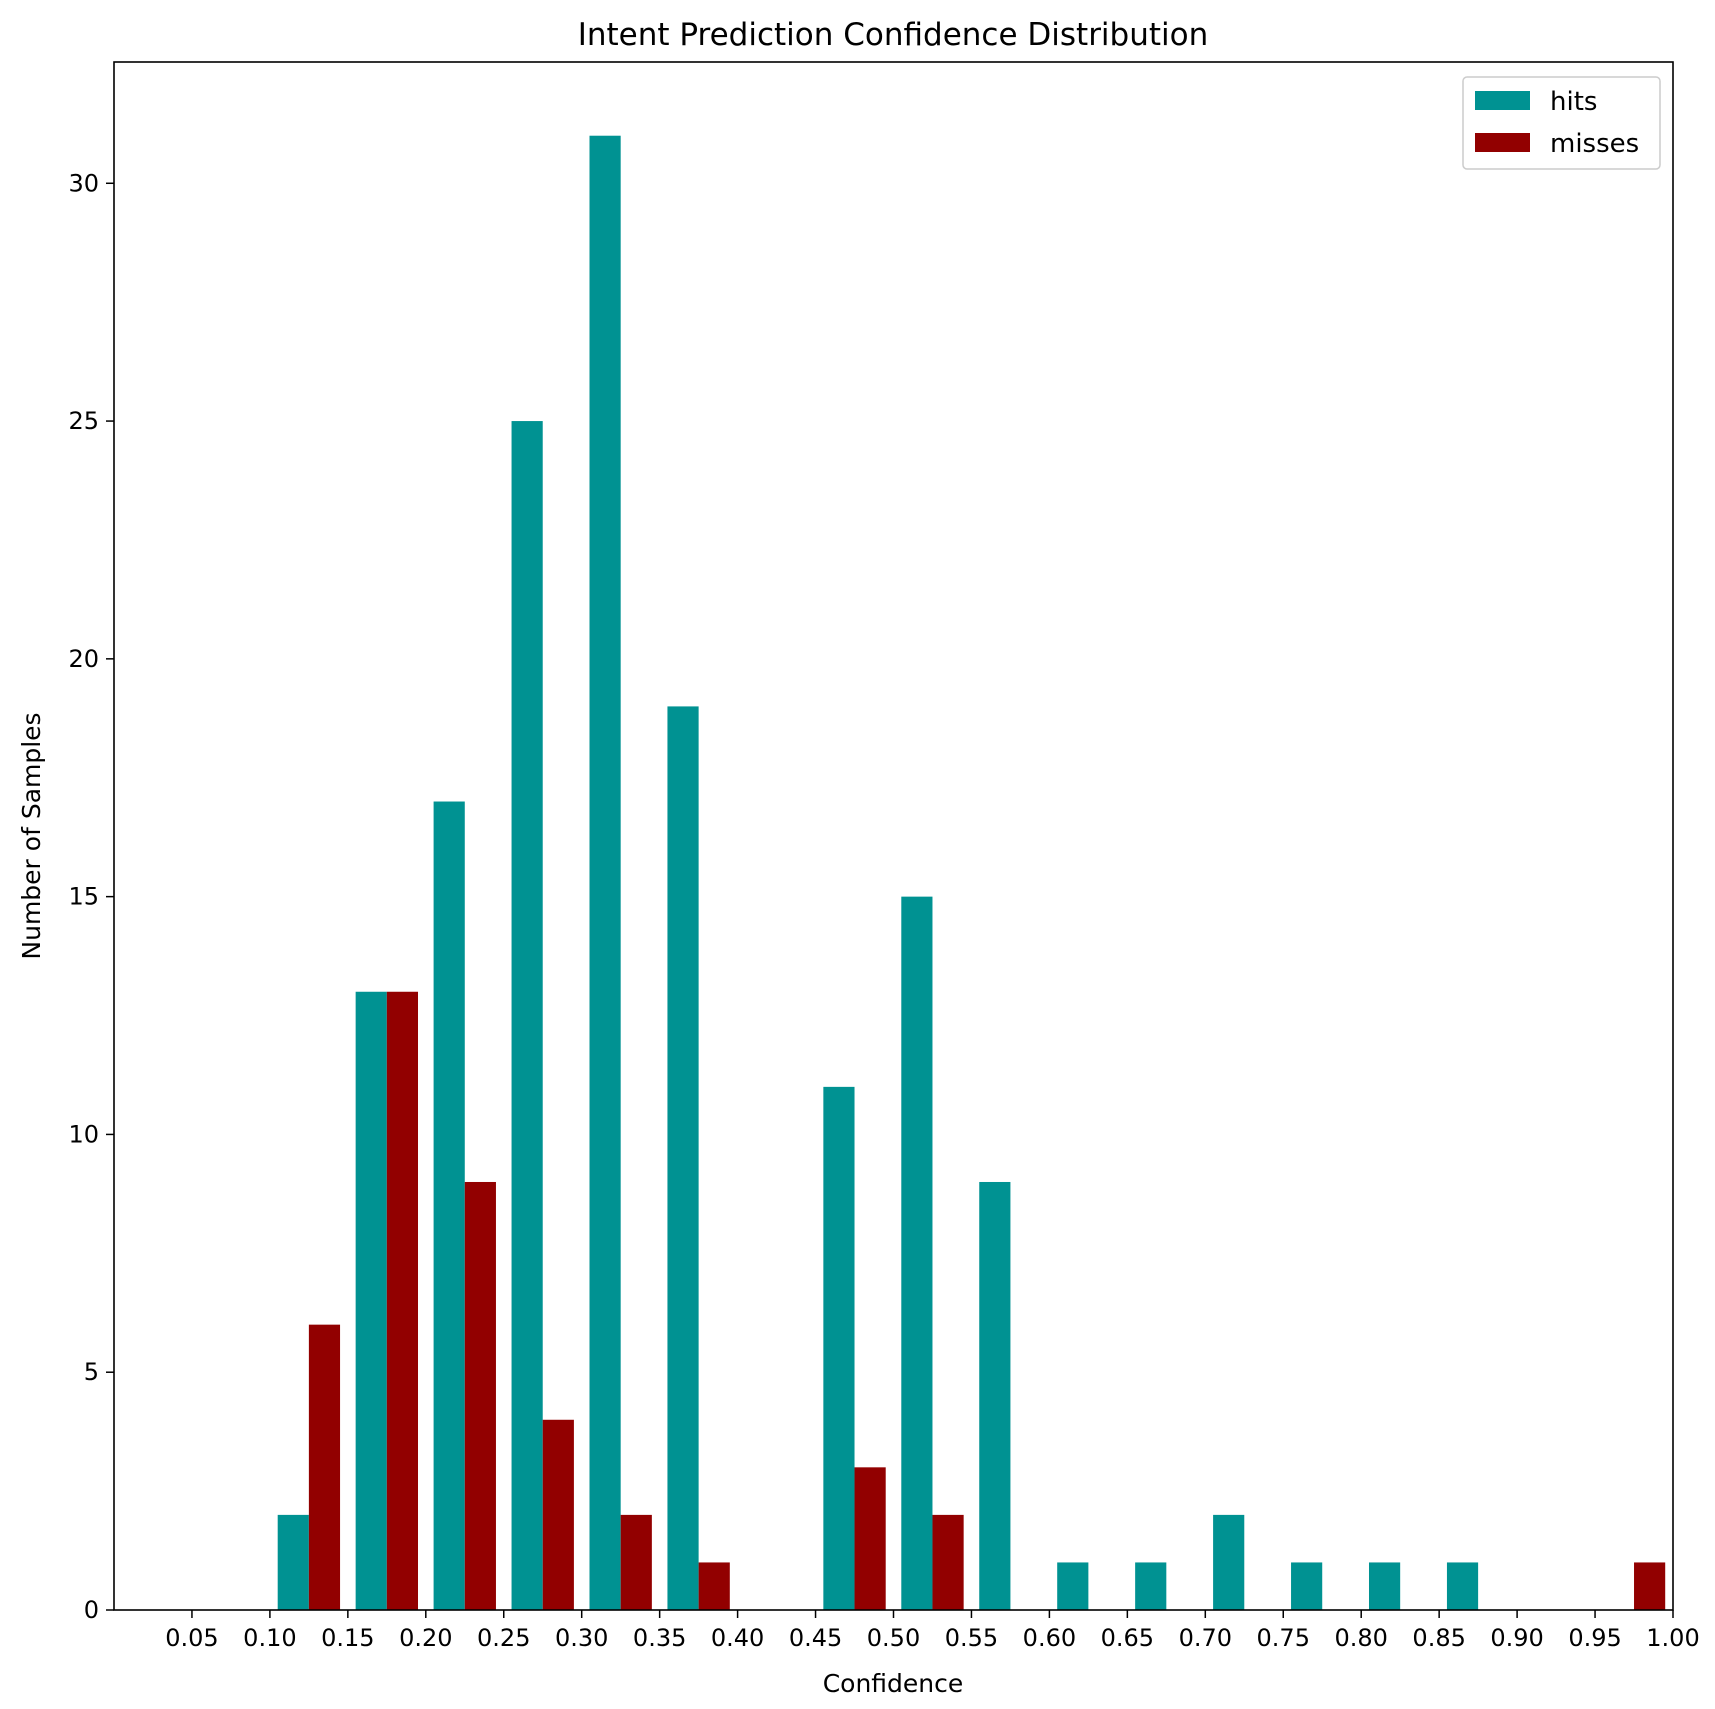  Describe the element at coordinates (1516, 1638) in the screenshot. I see `x-tick-label: 0.90` at that location.